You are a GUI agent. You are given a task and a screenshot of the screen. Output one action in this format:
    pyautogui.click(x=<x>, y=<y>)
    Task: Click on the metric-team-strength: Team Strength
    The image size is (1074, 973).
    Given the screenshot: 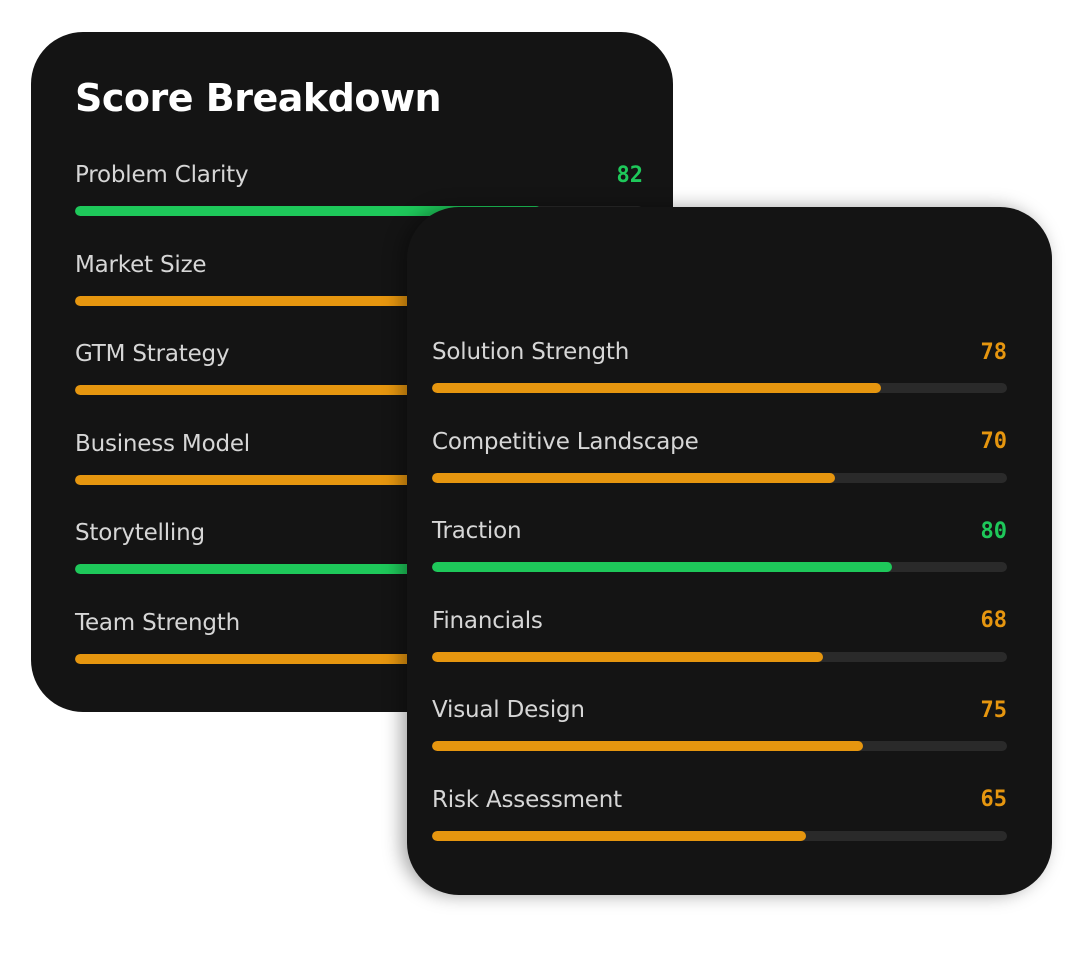 What is the action you would take?
    pyautogui.click(x=359, y=653)
    